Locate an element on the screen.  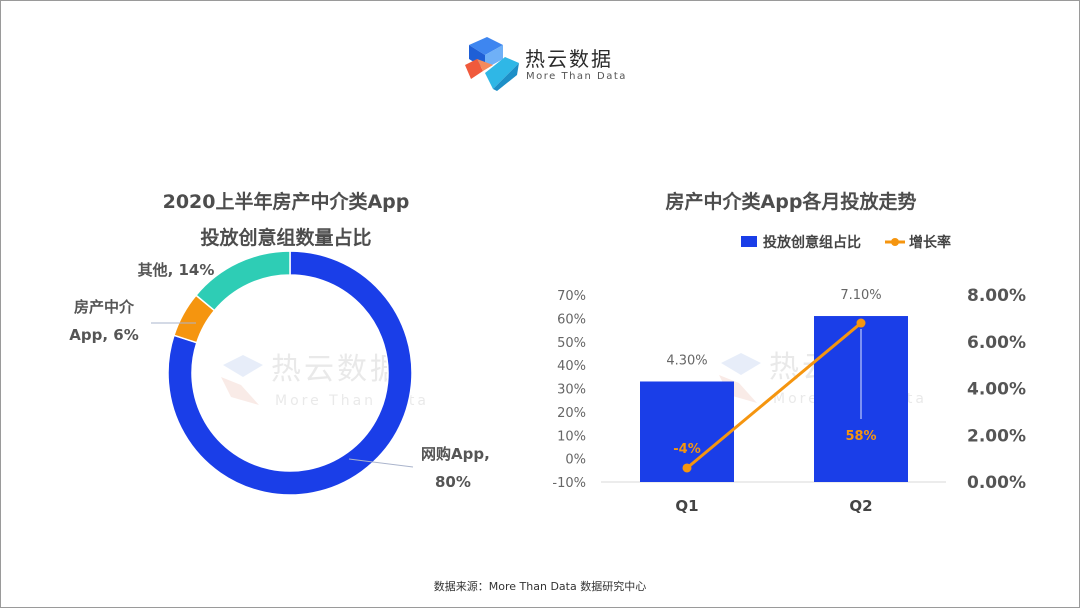
donut-title-line2: 投放创意组数量占比 is located at coordinates (286, 238).